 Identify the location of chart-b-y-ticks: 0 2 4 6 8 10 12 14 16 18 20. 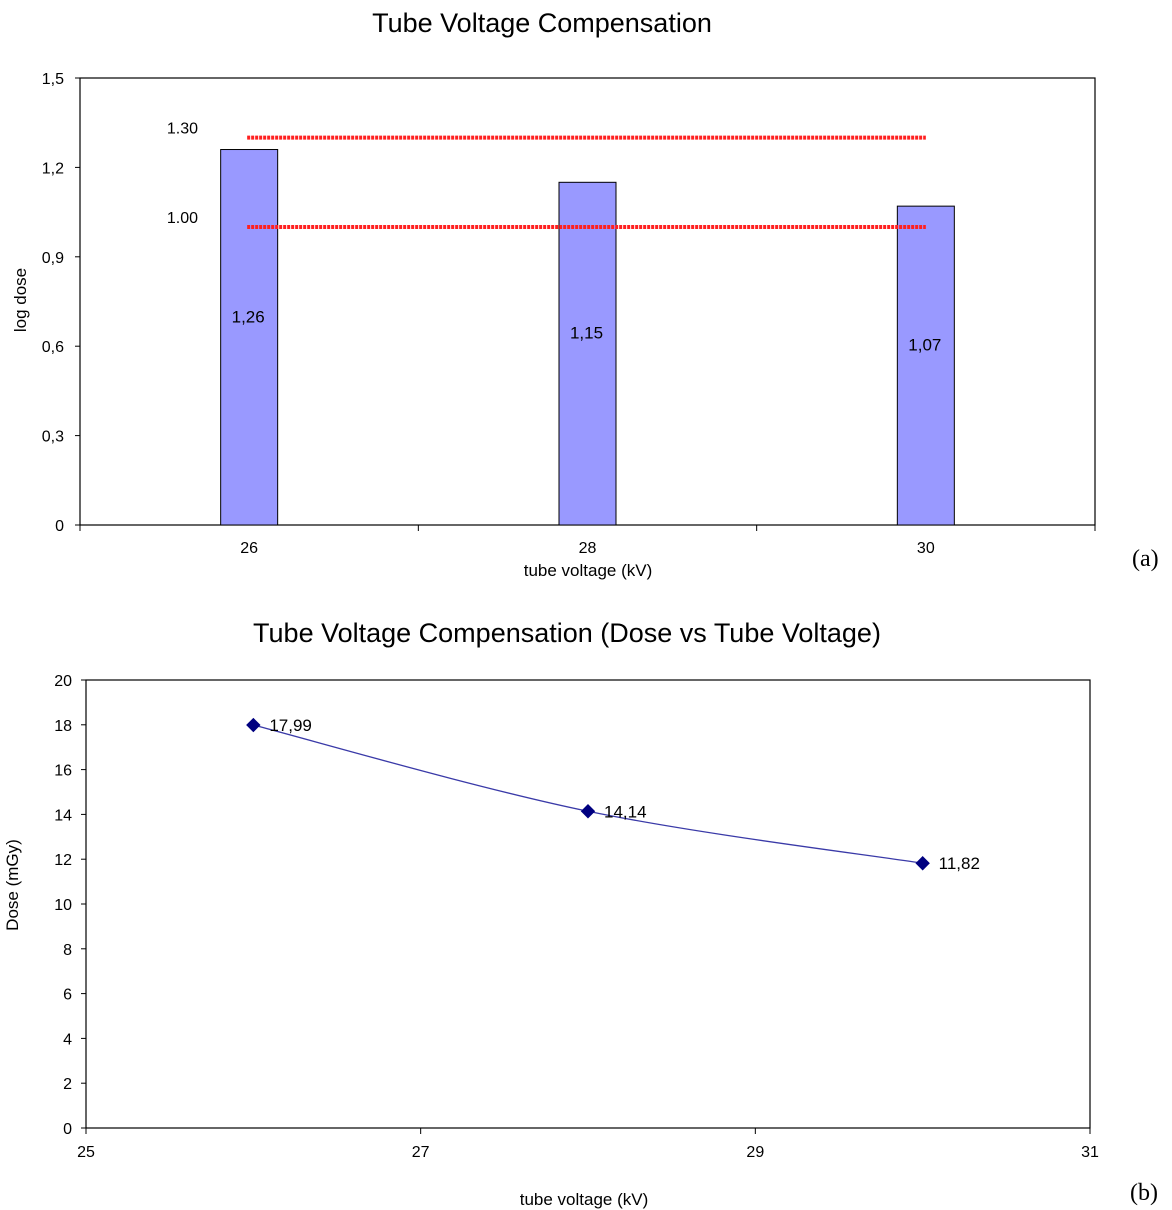
(70, 905).